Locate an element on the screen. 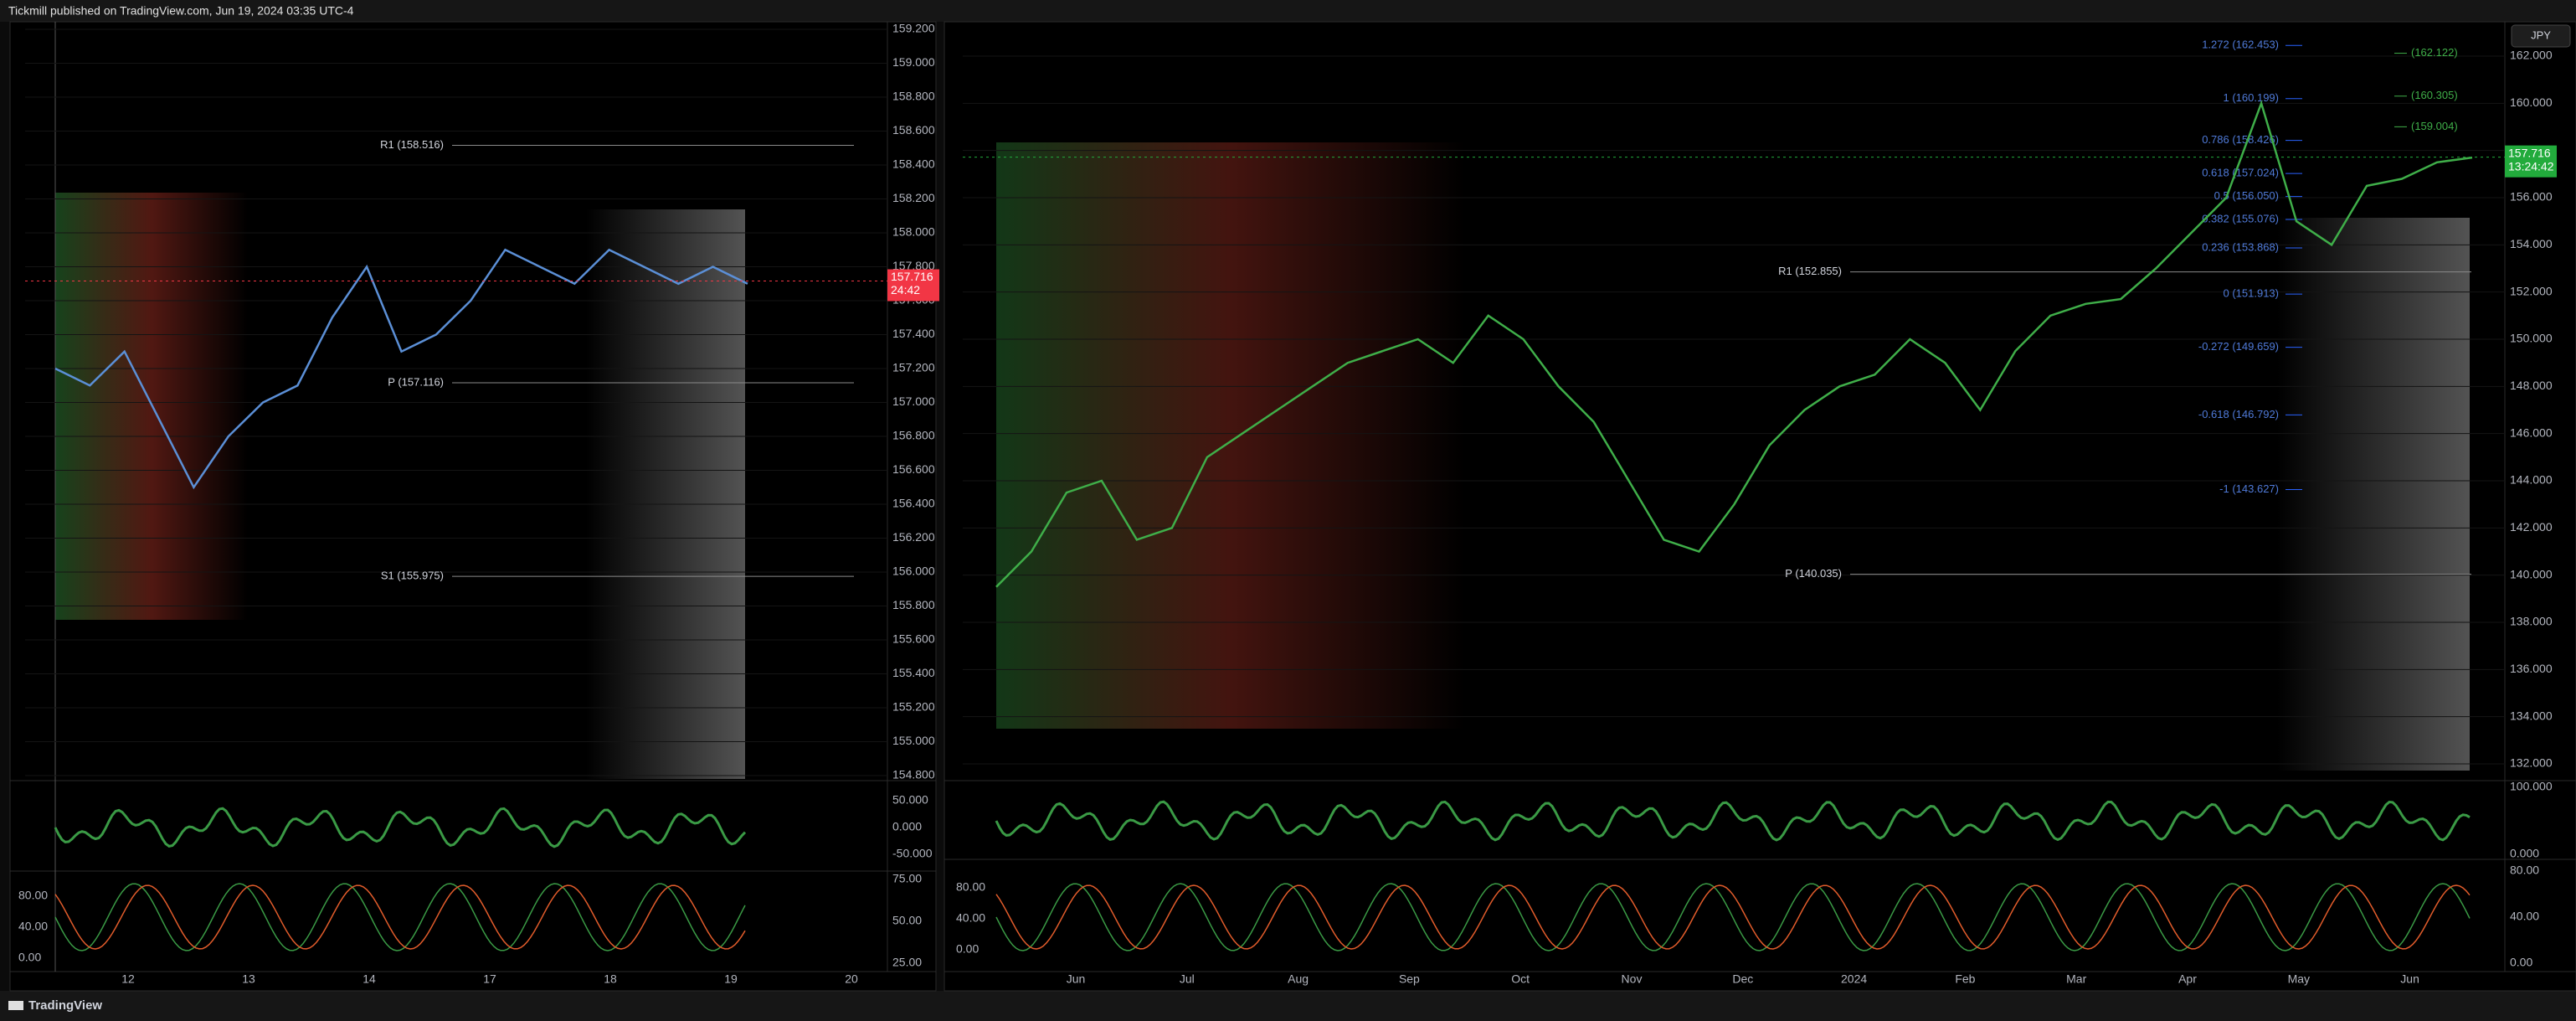  pivot-label: P (157.116) is located at coordinates (416, 381).